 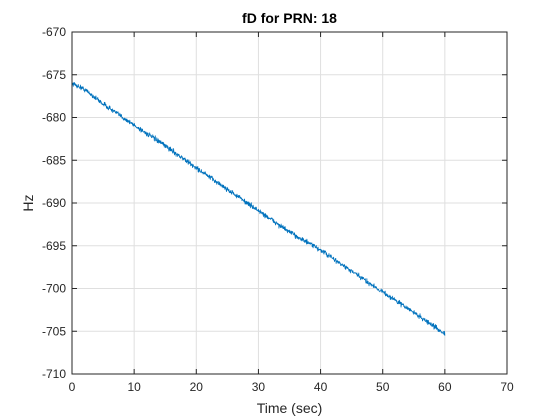 What do you see at coordinates (54, 203) in the screenshot?
I see `y-tick-label: -690` at bounding box center [54, 203].